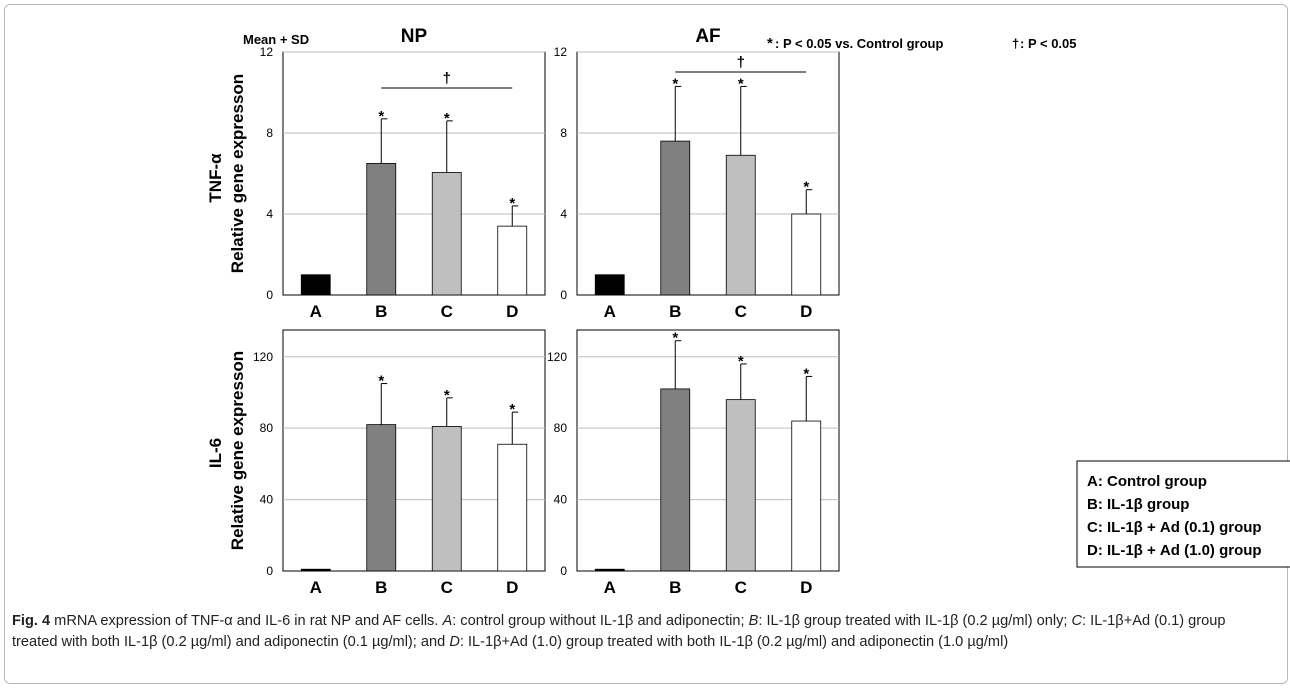 The image size is (1290, 689). I want to click on caption-segment: A, so click(447, 621).